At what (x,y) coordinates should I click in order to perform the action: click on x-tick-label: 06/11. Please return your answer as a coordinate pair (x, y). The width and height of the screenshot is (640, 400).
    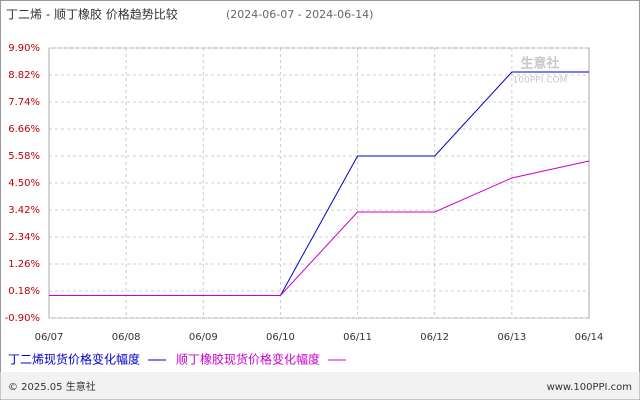
    Looking at the image, I should click on (357, 337).